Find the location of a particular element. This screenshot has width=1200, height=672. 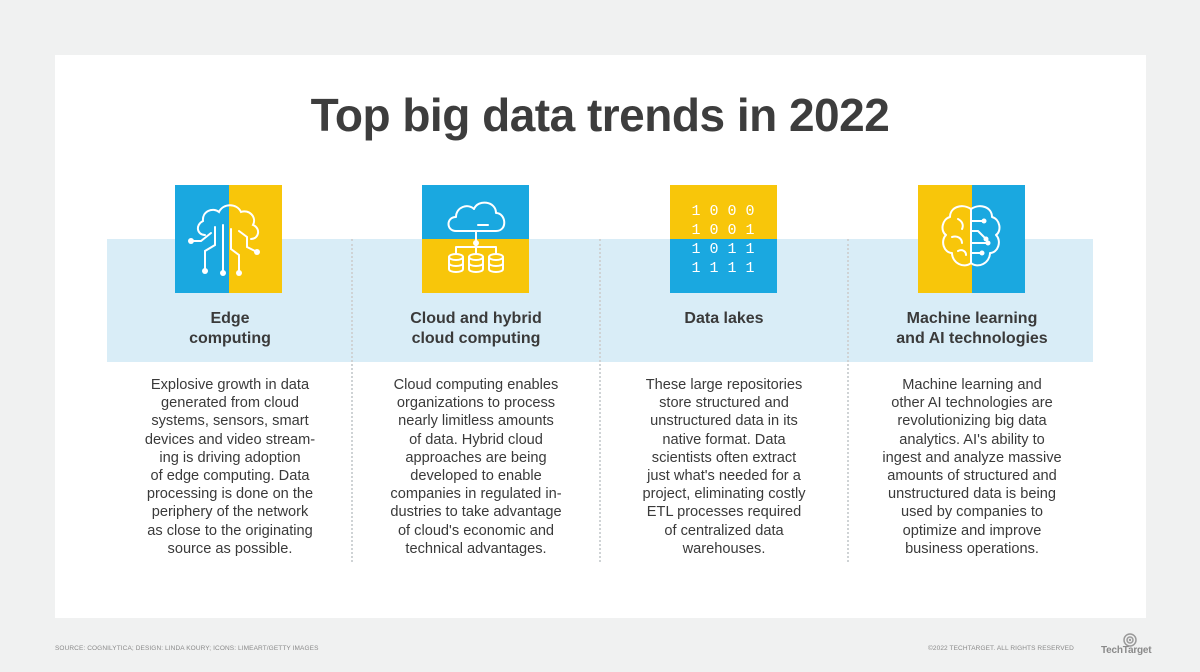

trend-title: Machine learning and AI technologies is located at coordinates (972, 328).